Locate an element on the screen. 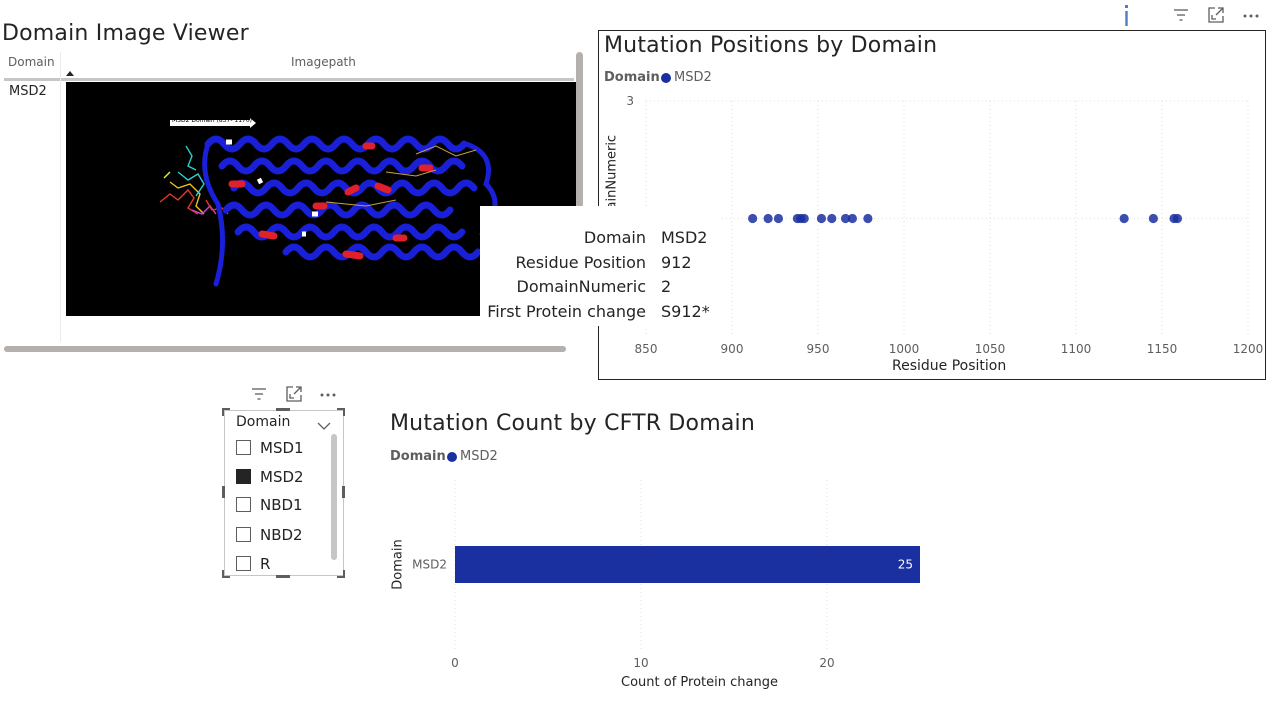 This screenshot has height=712, width=1276. table-cell-domain: MSD2 is located at coordinates (28, 91).